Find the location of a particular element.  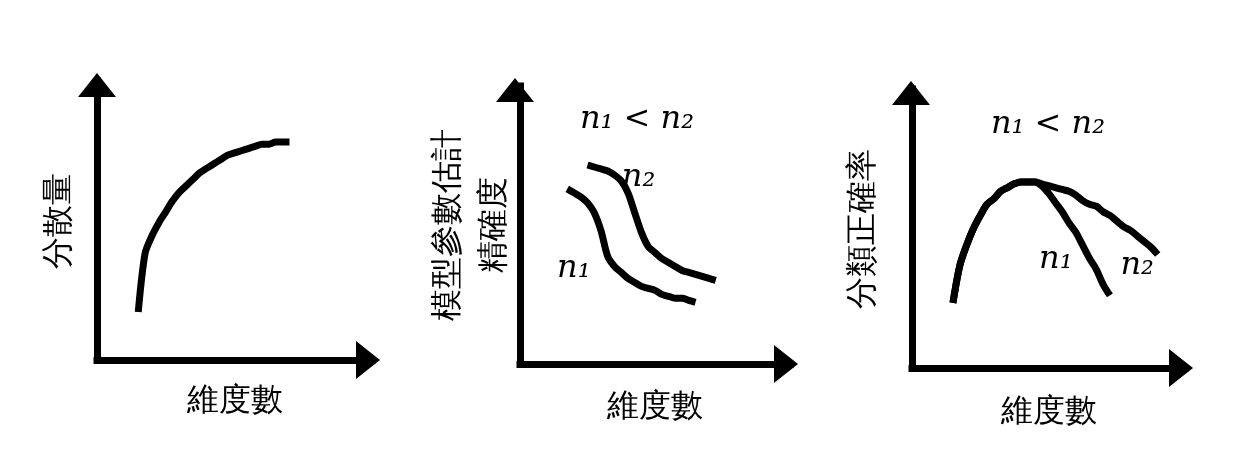

y-axis-title: 分散量 is located at coordinates (57, 220).